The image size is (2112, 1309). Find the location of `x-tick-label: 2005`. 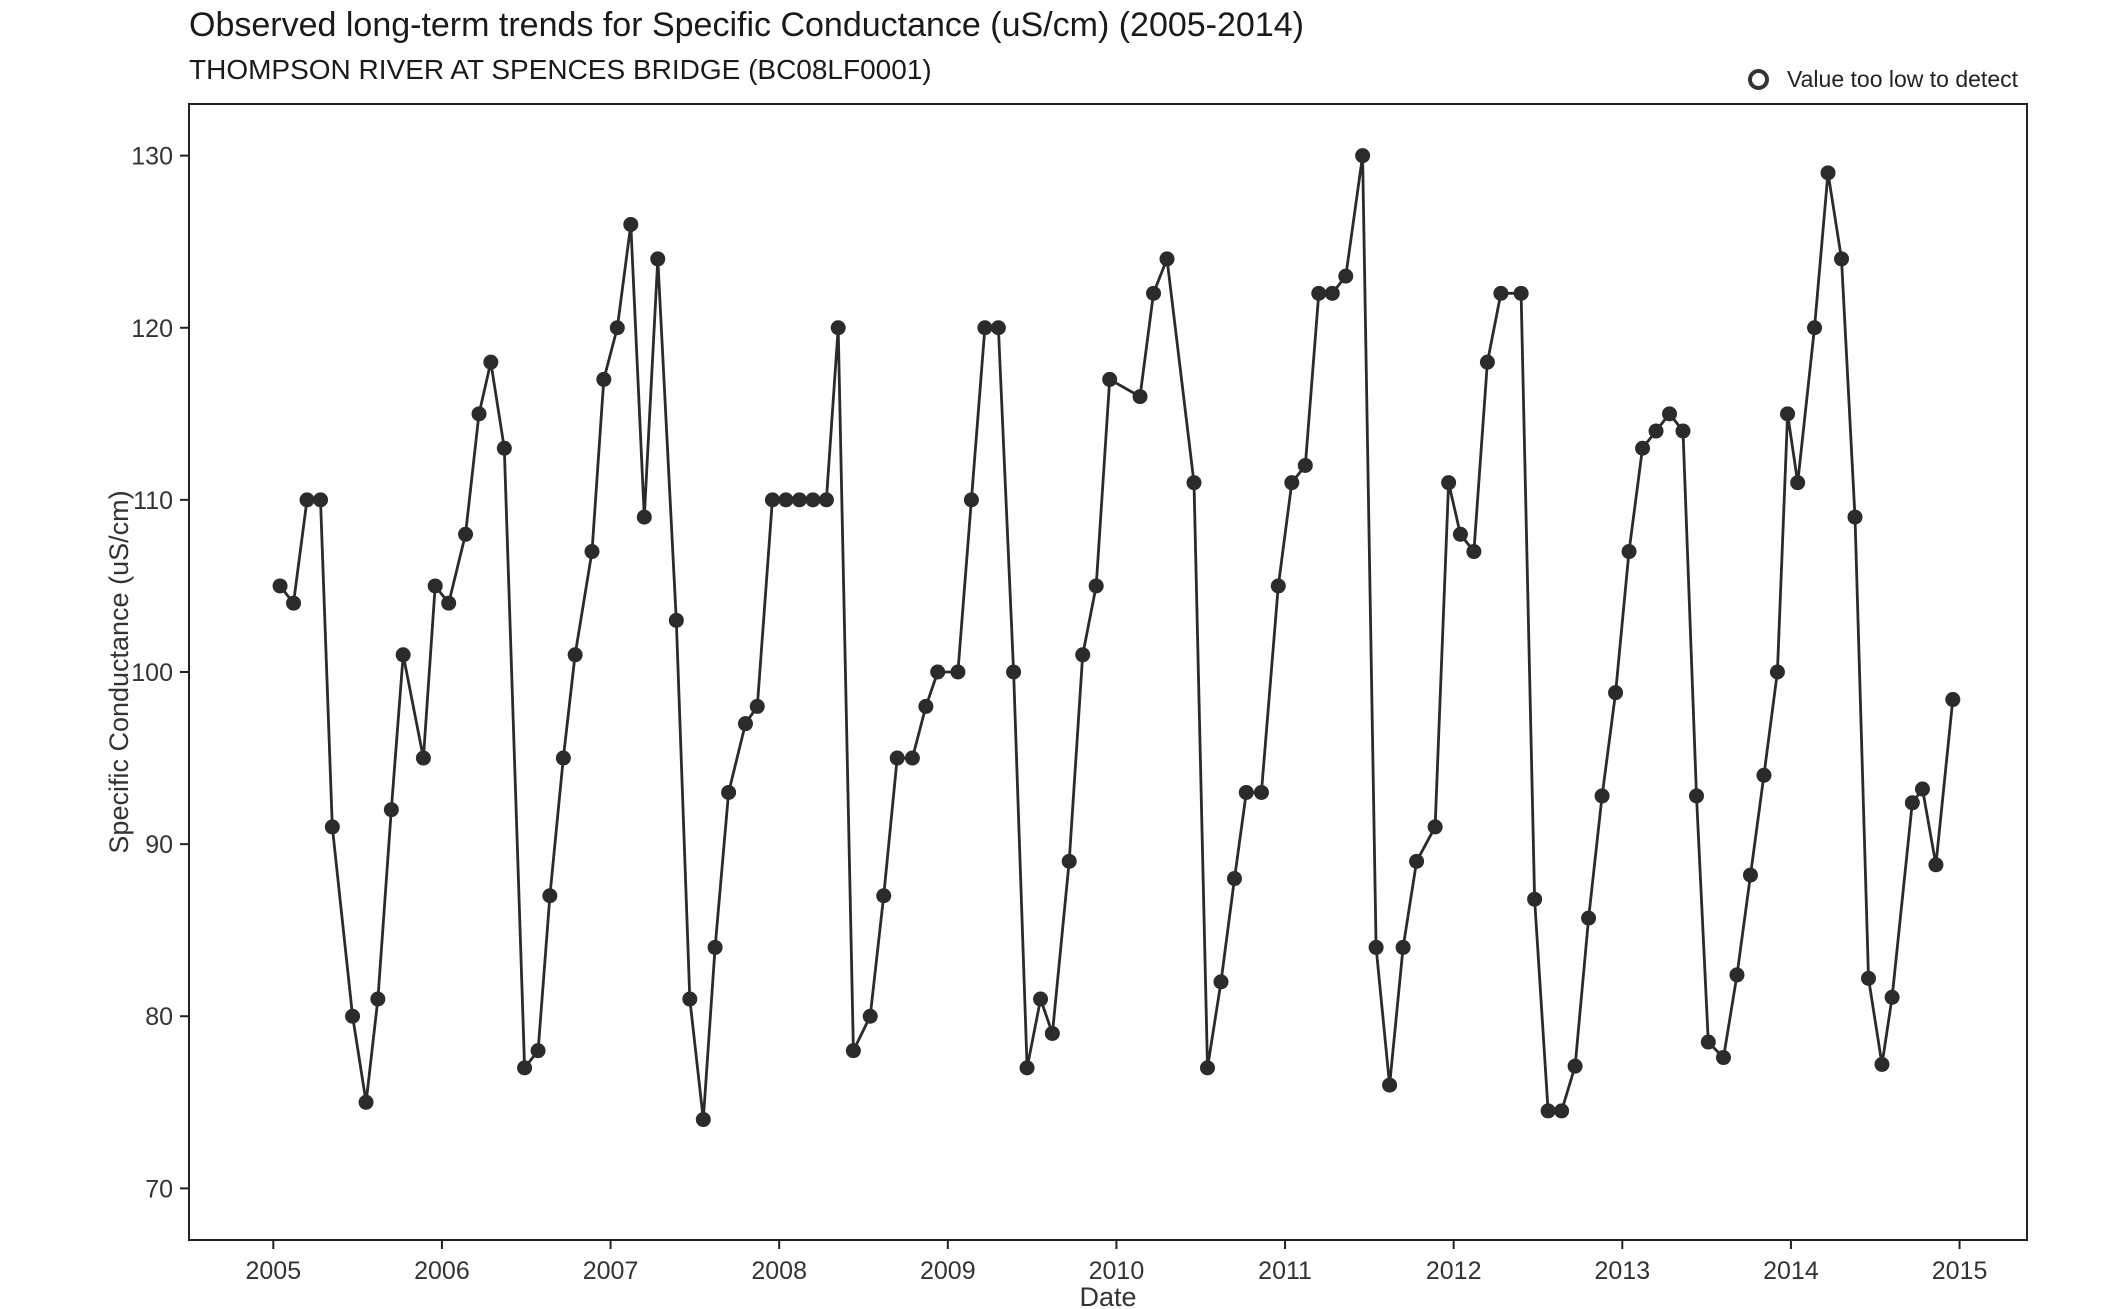

x-tick-label: 2005 is located at coordinates (273, 1271).